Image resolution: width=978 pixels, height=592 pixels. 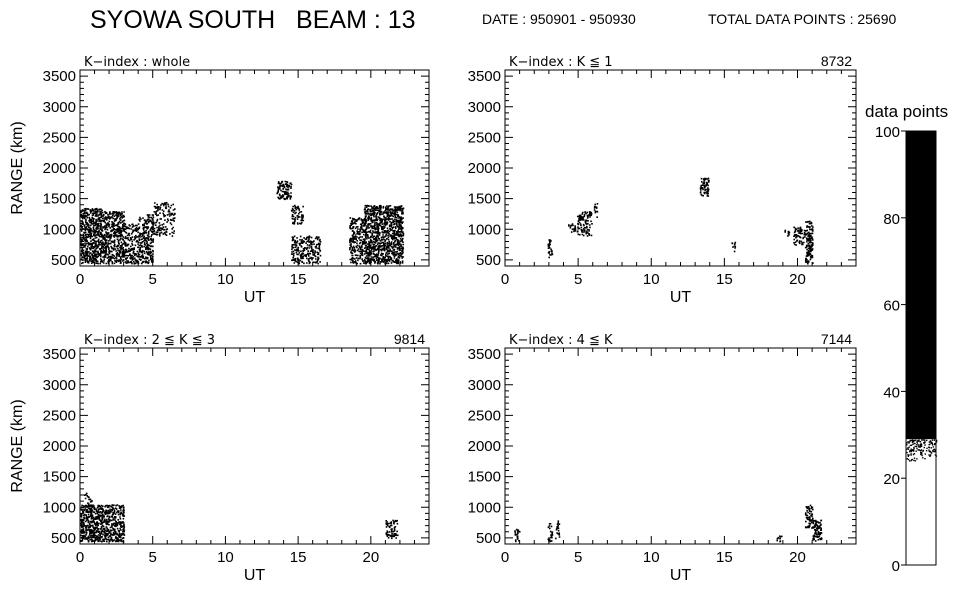 What do you see at coordinates (891, 479) in the screenshot?
I see `colorbar-tick-label: 20` at bounding box center [891, 479].